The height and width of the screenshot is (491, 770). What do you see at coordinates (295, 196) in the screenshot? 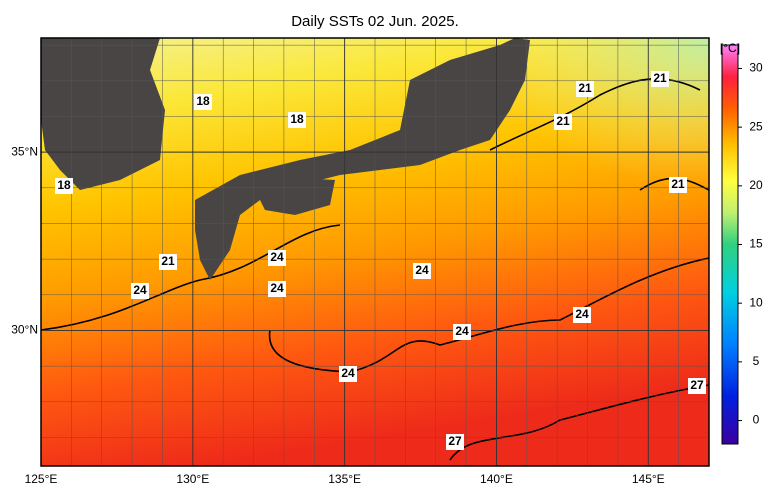
I see `land-shikoku` at bounding box center [295, 196].